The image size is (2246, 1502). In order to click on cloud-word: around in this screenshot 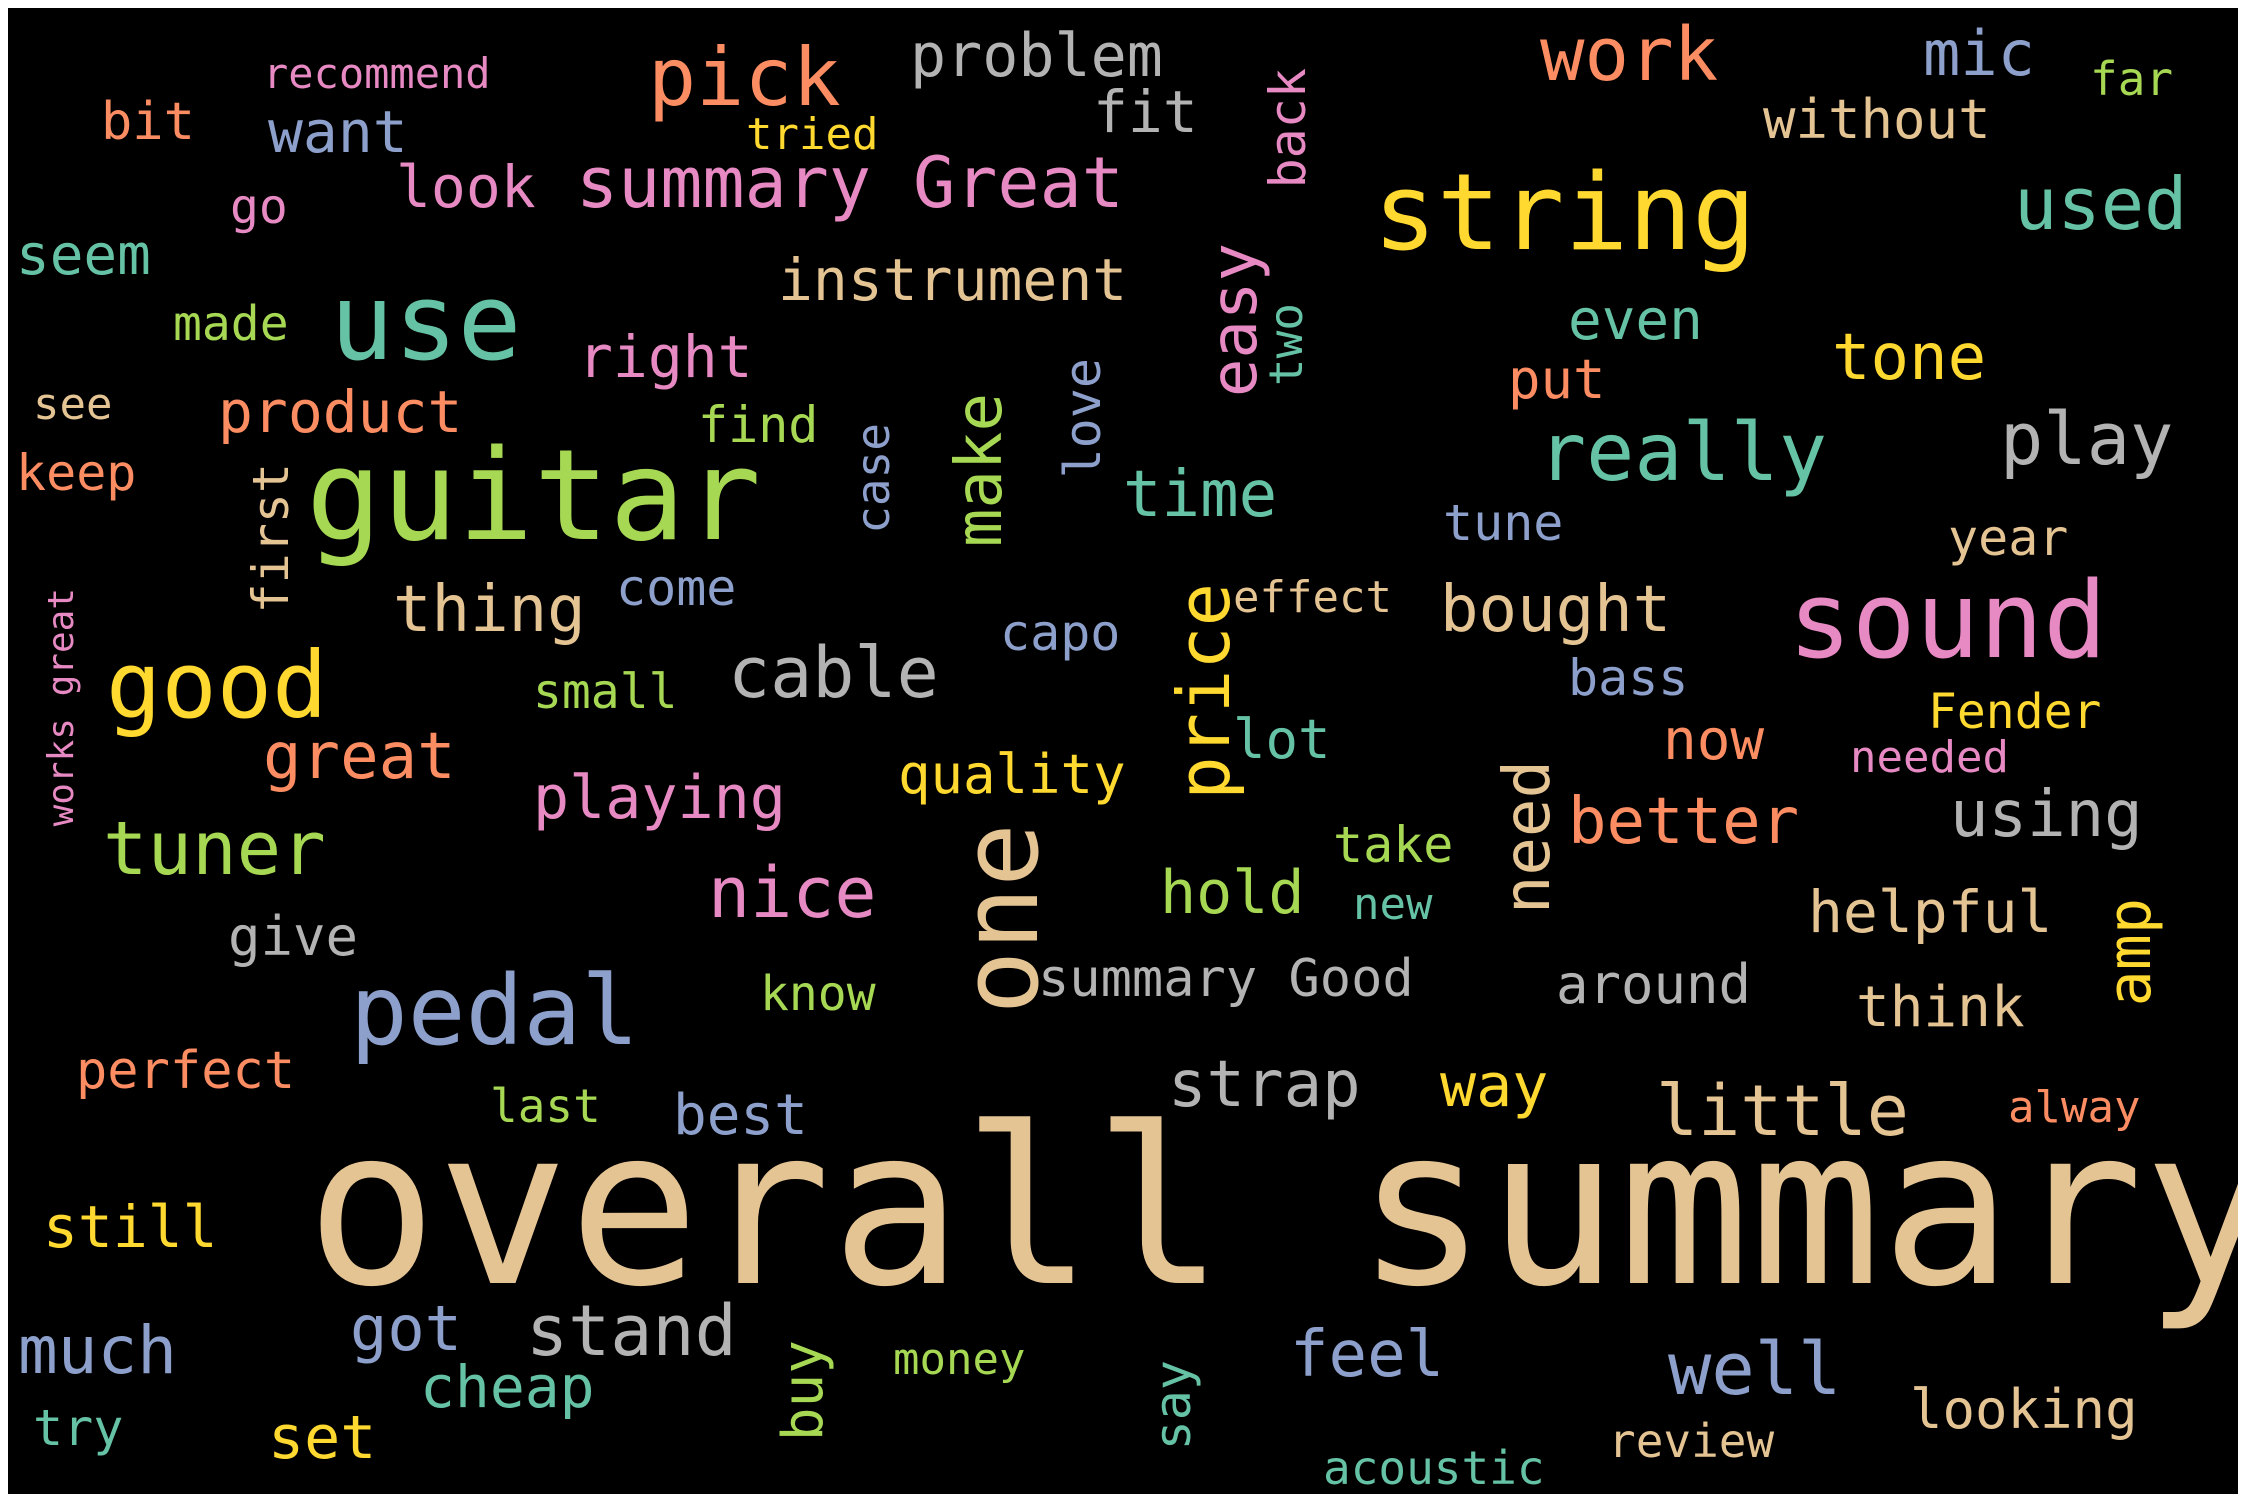, I will do `click(1654, 984)`.